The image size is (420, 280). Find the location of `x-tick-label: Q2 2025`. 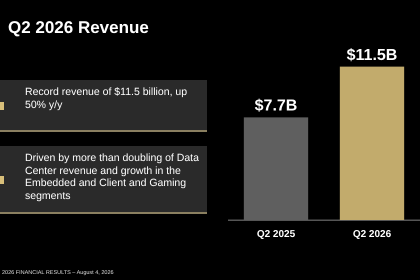

x-tick-label: Q2 2025 is located at coordinates (276, 234).